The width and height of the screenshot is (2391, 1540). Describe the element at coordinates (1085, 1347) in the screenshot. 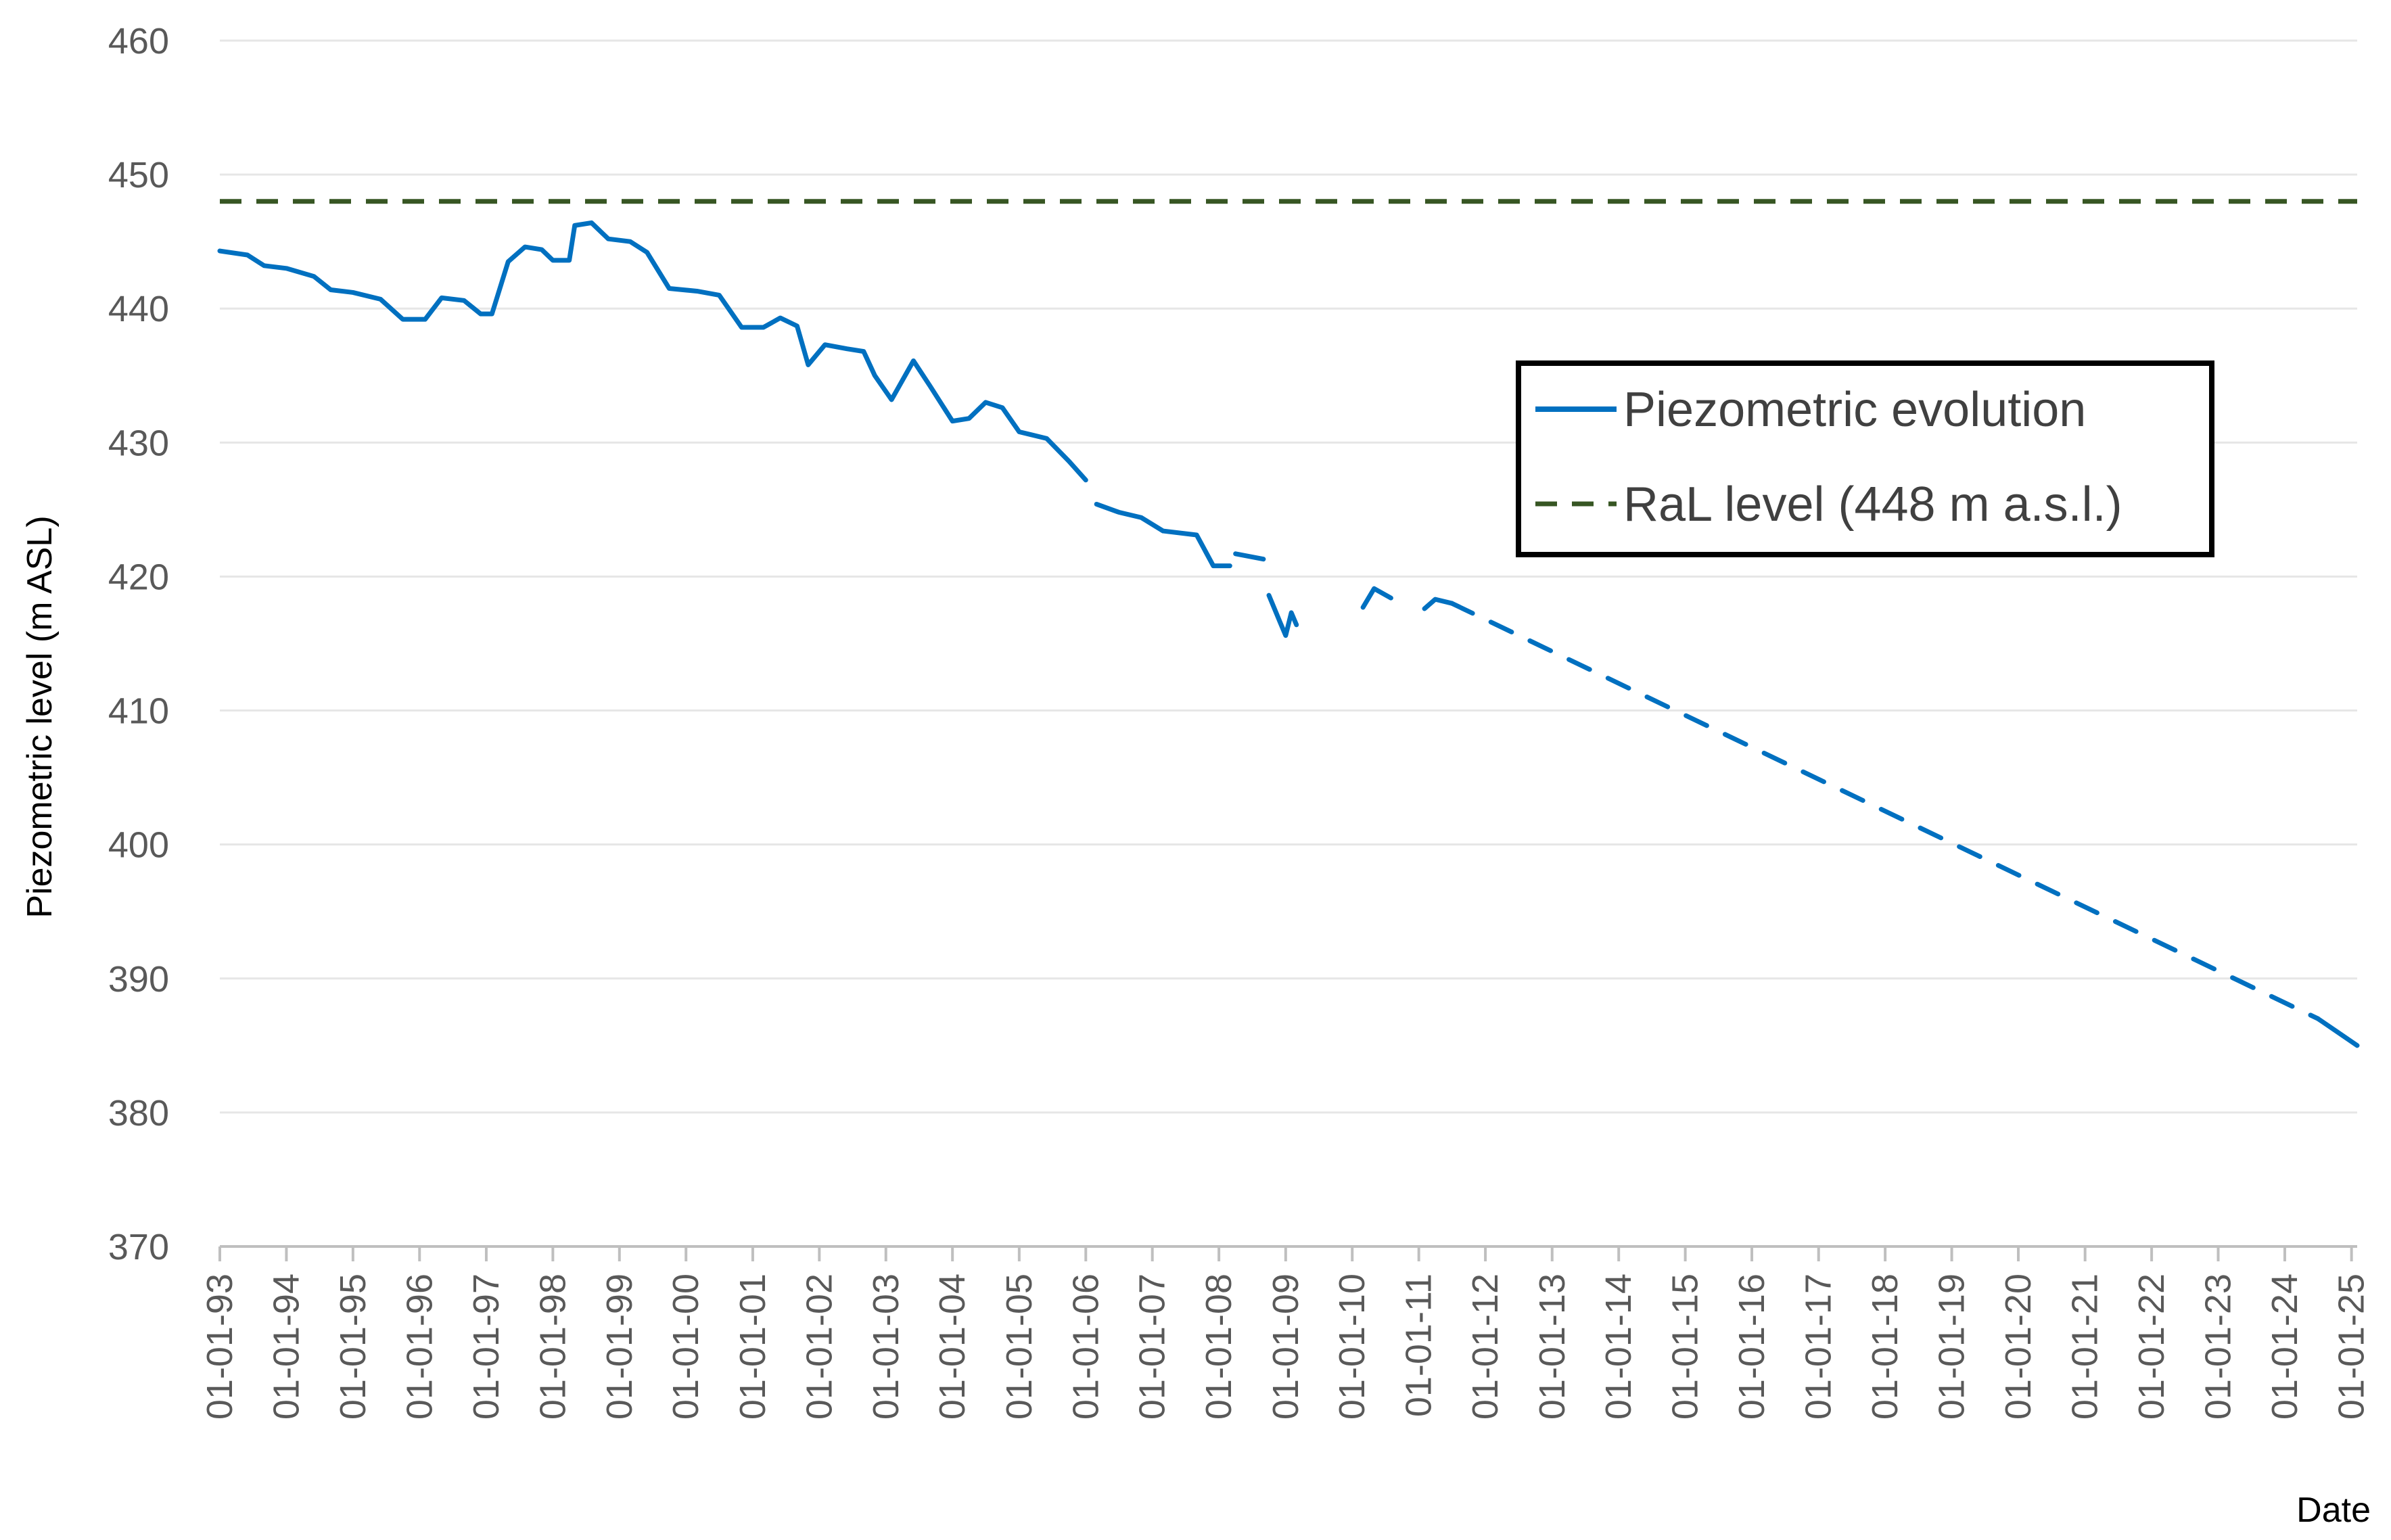

I see `x-tick-label: 01-01-06` at that location.